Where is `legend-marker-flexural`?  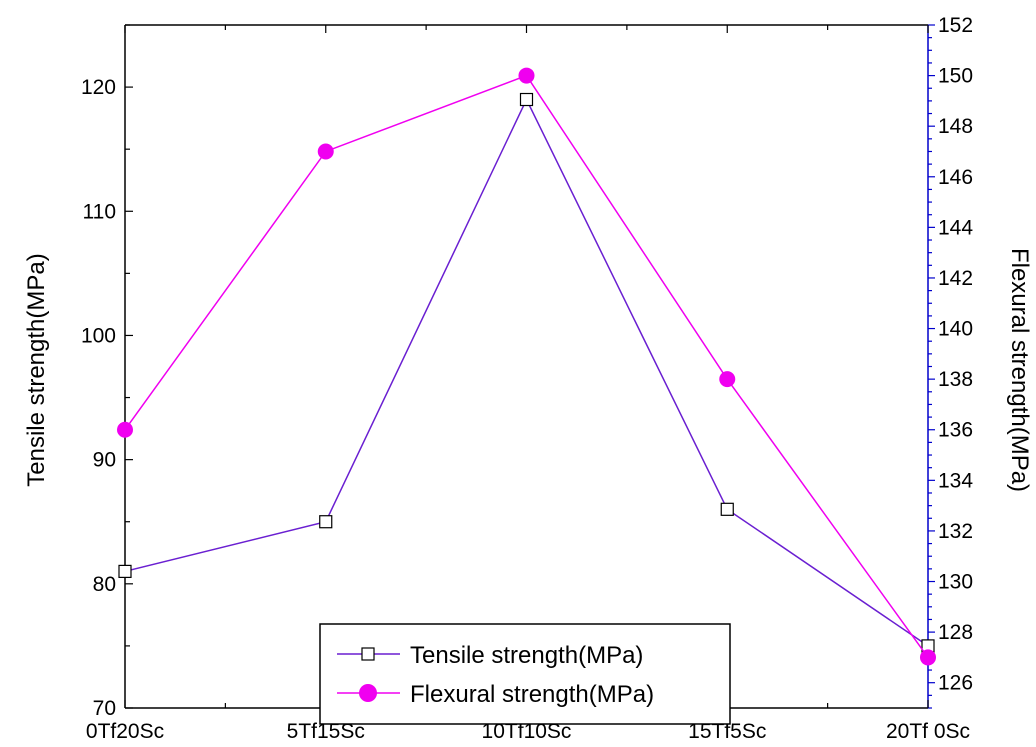 legend-marker-flexural is located at coordinates (368, 693).